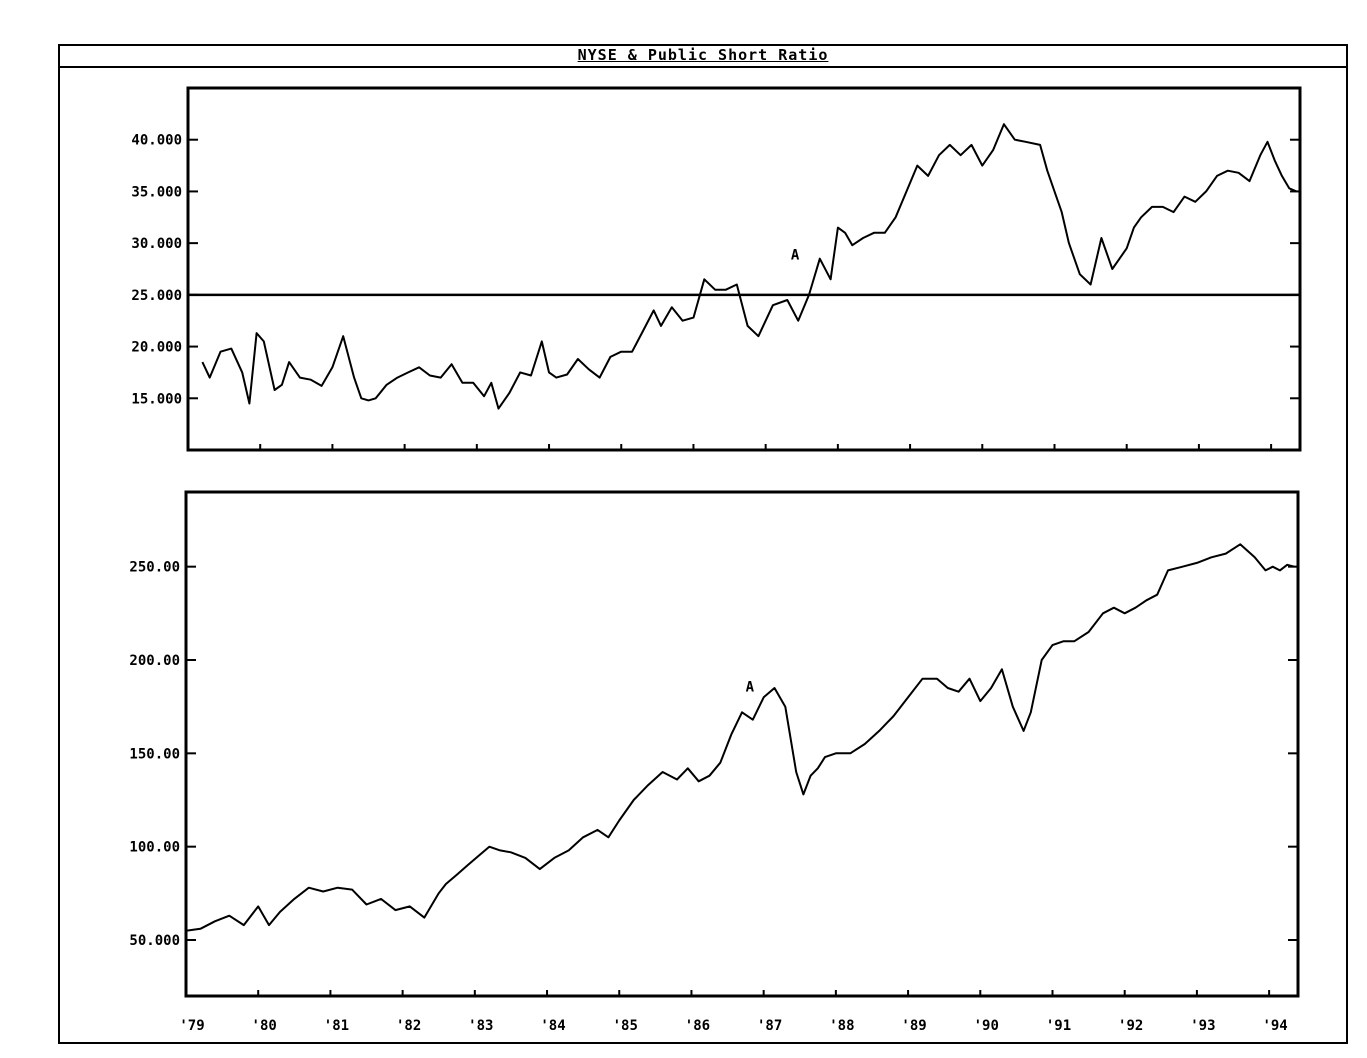 The width and height of the screenshot is (1367, 1058). Describe the element at coordinates (154, 568) in the screenshot. I see `bottom-ytick-label-4: 250.00` at that location.